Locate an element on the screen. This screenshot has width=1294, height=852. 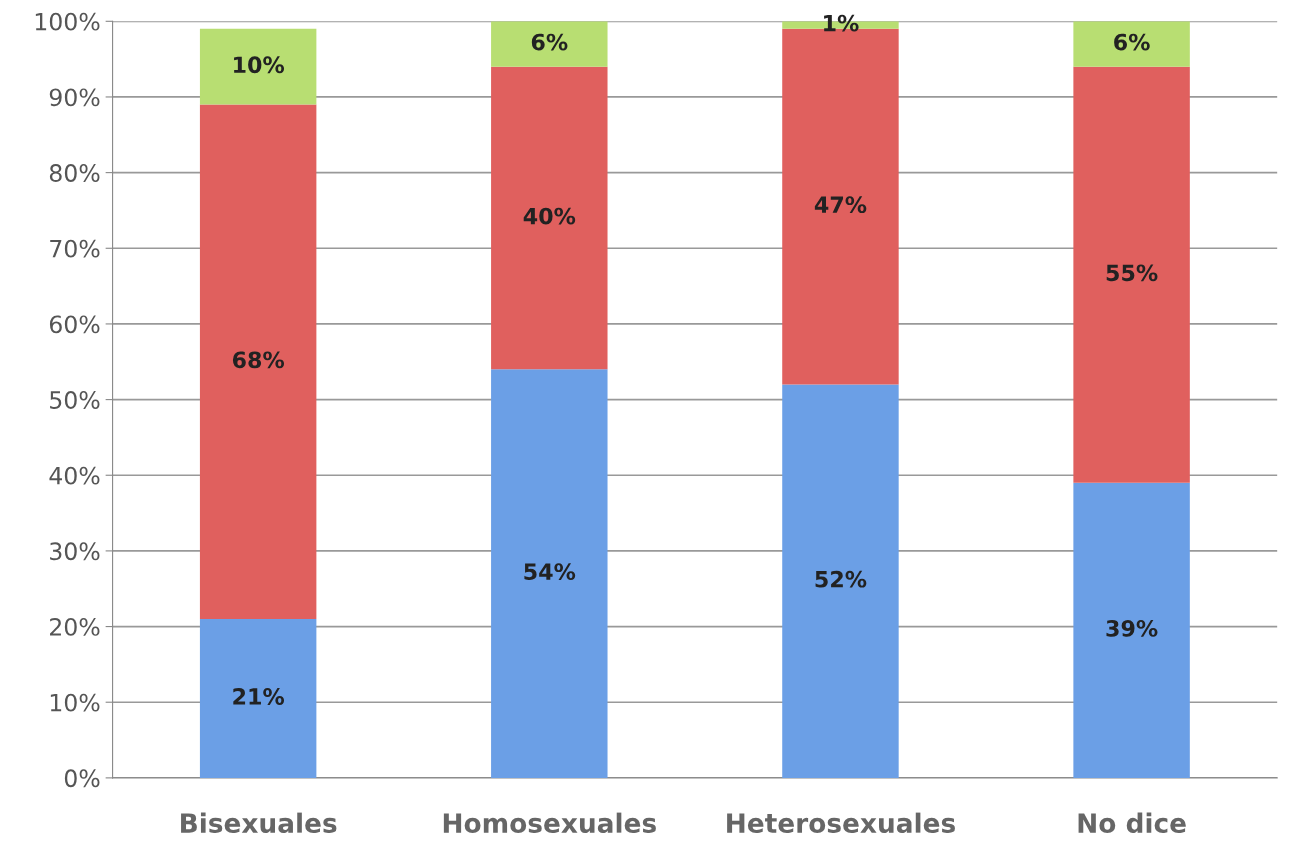
data-label: 40% is located at coordinates (549, 216).